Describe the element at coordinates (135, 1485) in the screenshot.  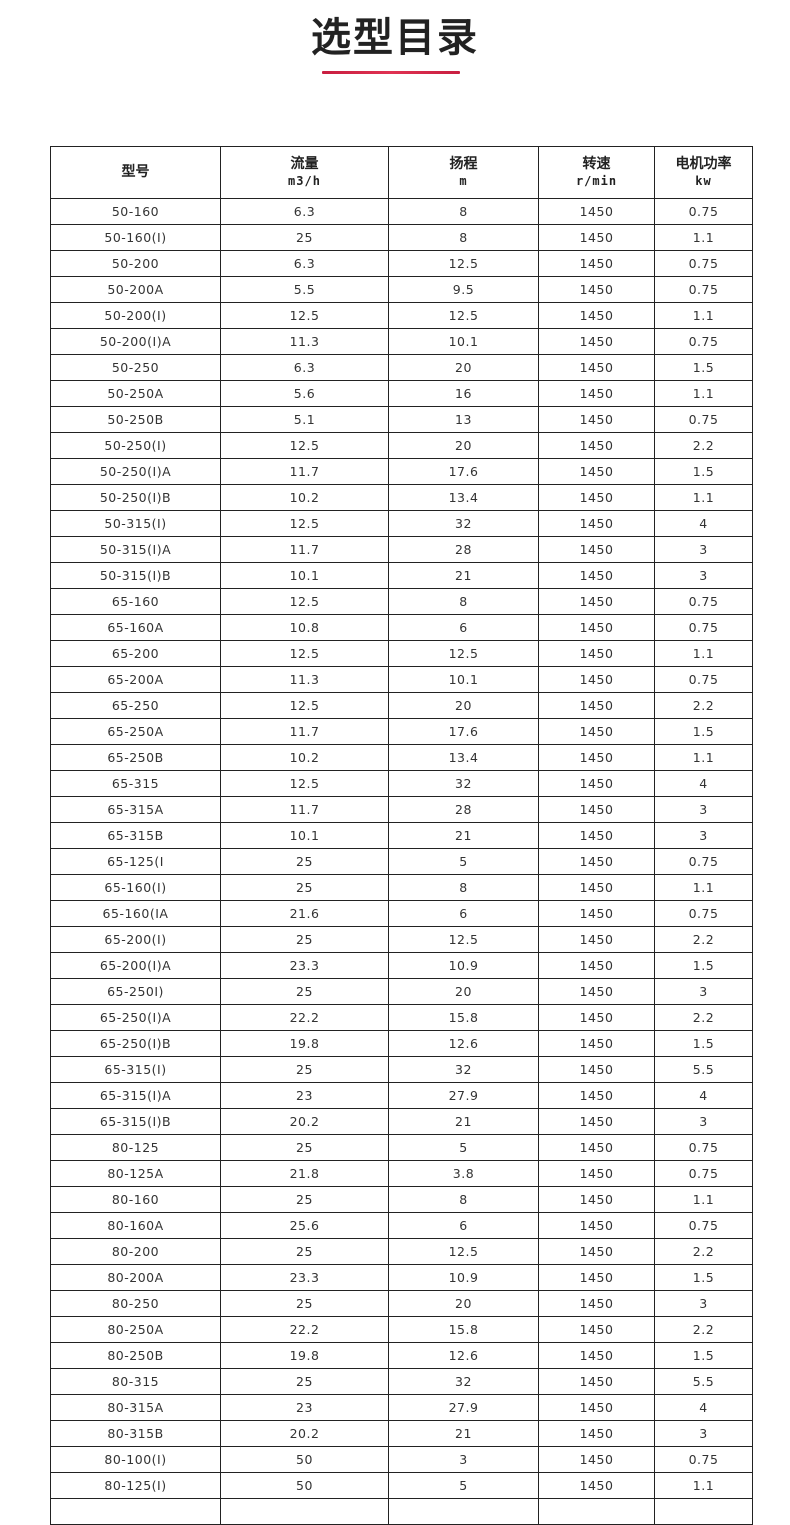
I see `cell-model: 80-125(I)` at that location.